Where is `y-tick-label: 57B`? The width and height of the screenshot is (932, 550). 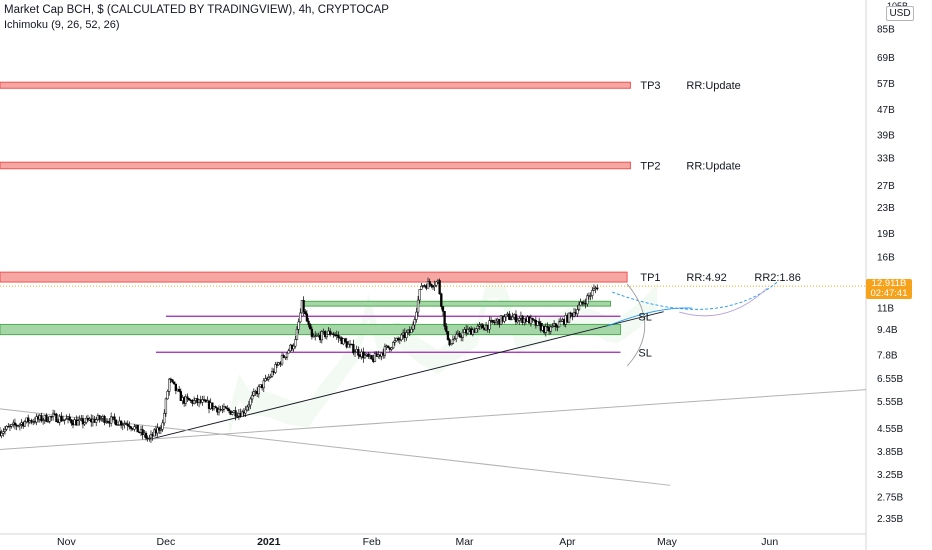
y-tick-label: 57B is located at coordinates (886, 84).